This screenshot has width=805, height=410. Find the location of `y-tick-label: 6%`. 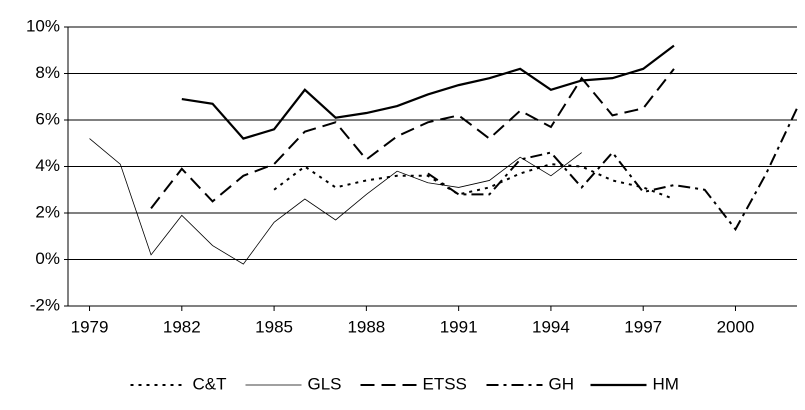

y-tick-label: 6% is located at coordinates (47, 118).